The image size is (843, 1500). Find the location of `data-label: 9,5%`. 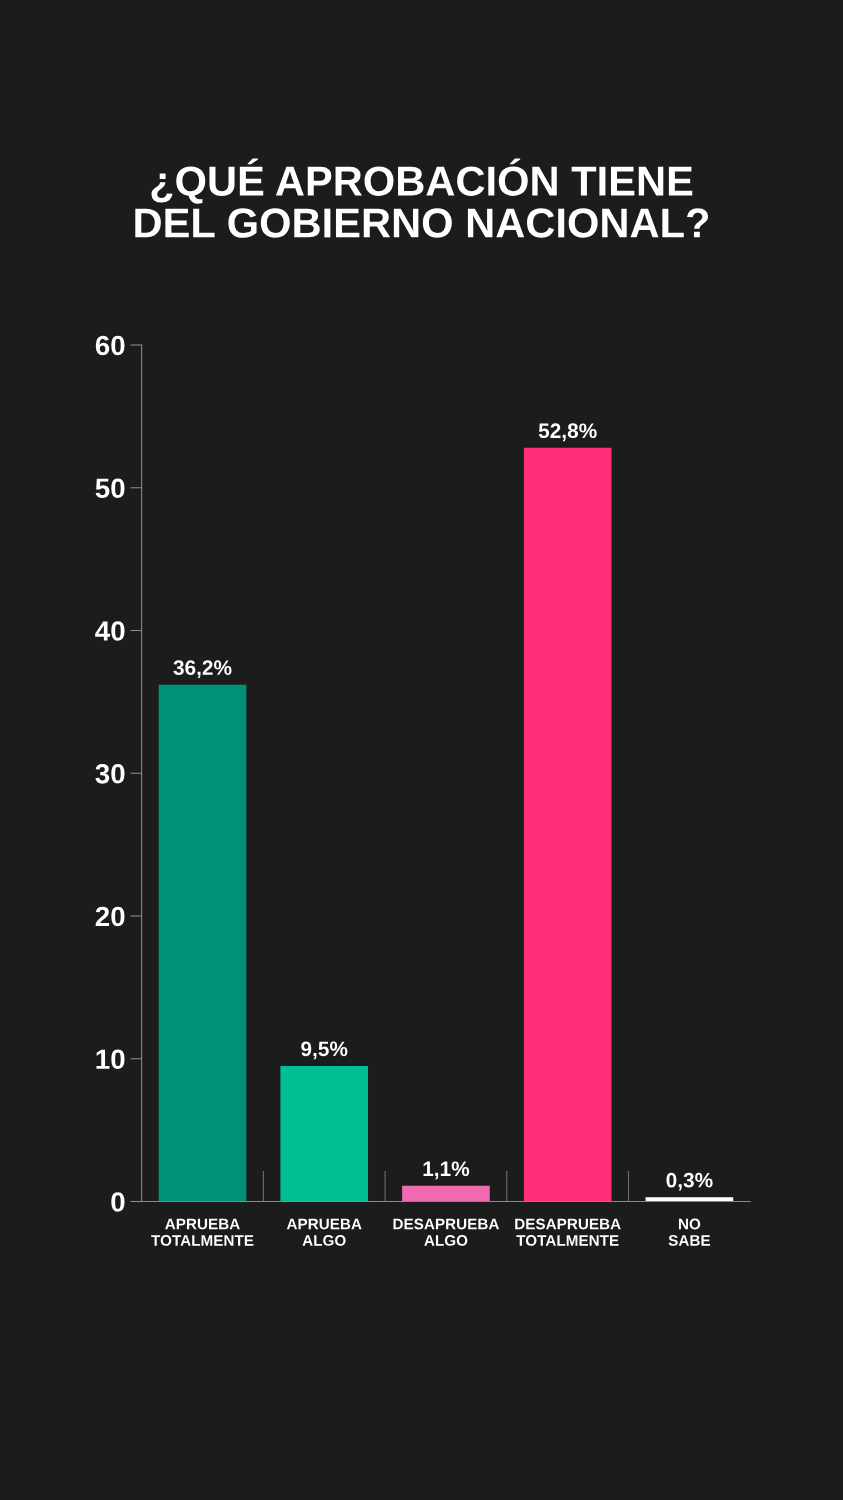

data-label: 9,5% is located at coordinates (324, 1050).